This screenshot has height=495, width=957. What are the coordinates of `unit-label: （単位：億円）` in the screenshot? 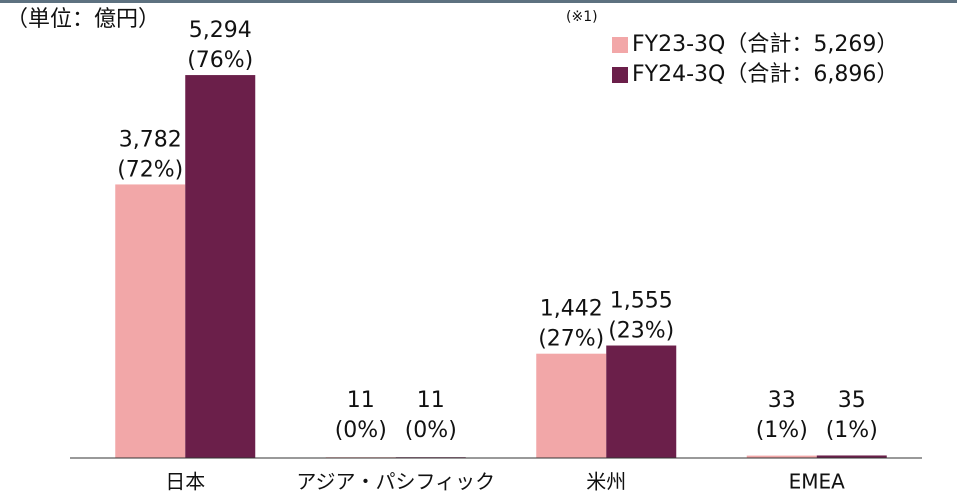 It's located at (83, 19).